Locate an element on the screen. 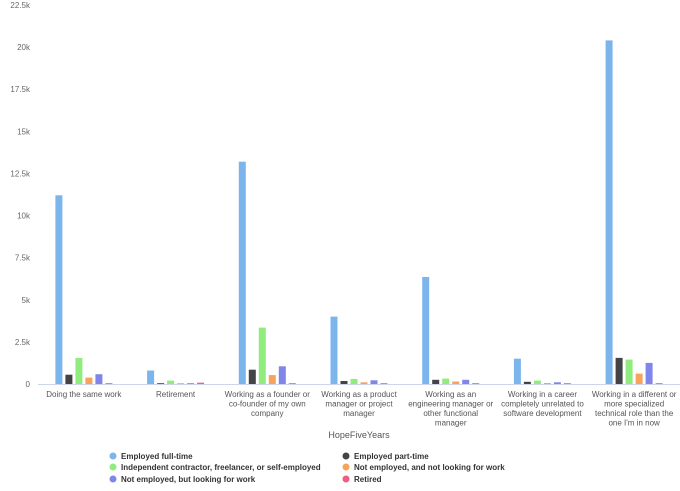  legend-item: Not employed, and not looking for work is located at coordinates (424, 467).